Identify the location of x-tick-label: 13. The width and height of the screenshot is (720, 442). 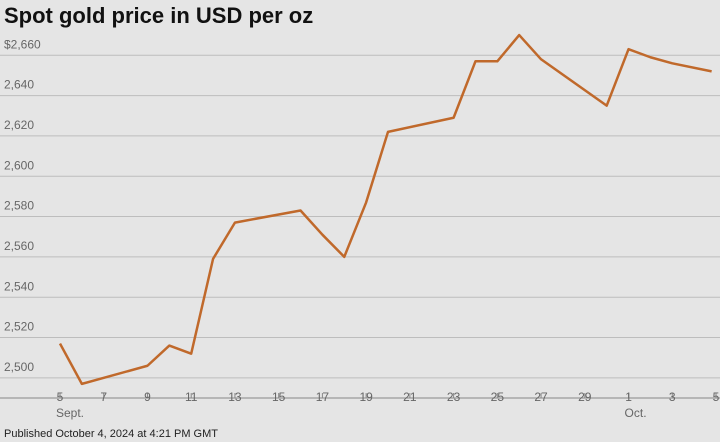
(235, 397).